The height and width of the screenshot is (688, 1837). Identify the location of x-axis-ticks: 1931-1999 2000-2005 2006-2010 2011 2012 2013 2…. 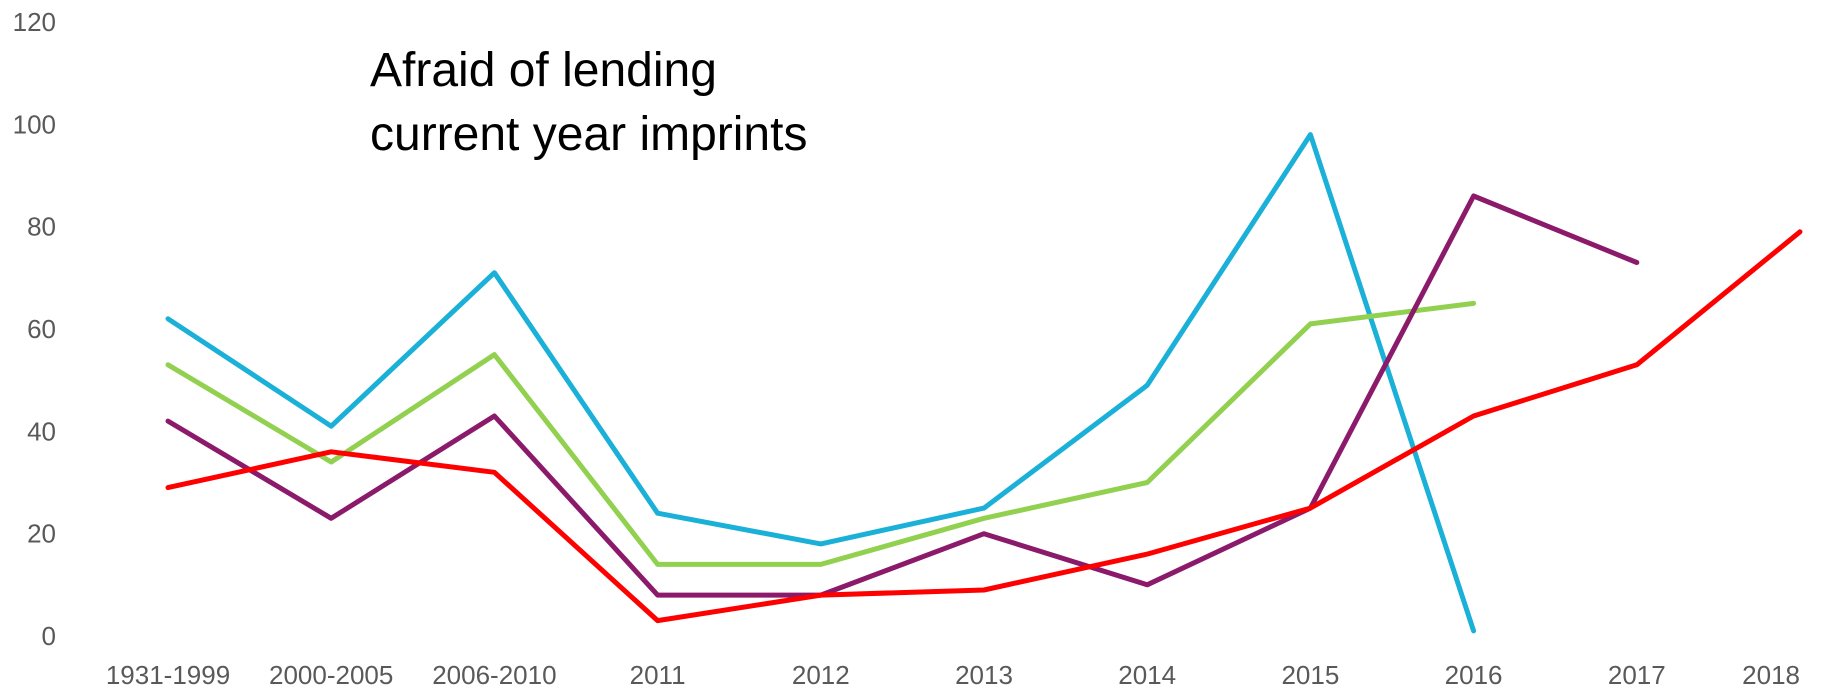
(953, 674).